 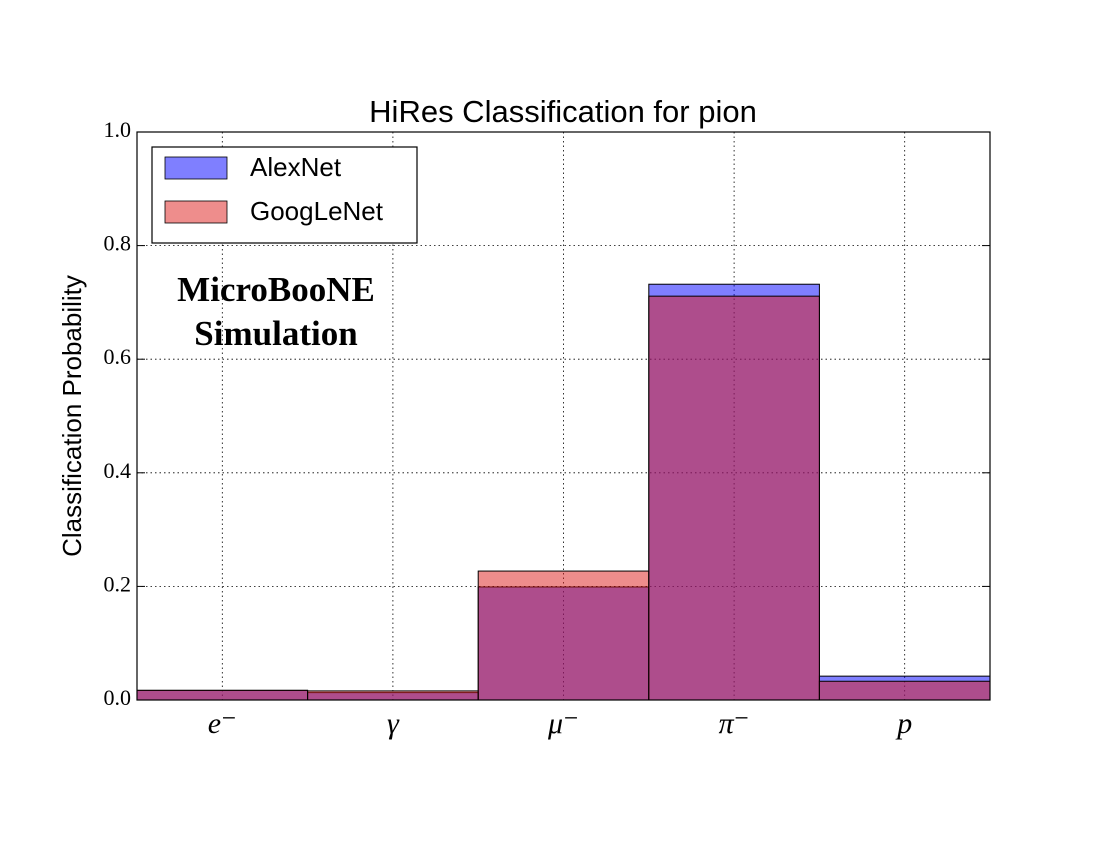 I want to click on annotation: MicroBooNE, so click(x=276, y=289).